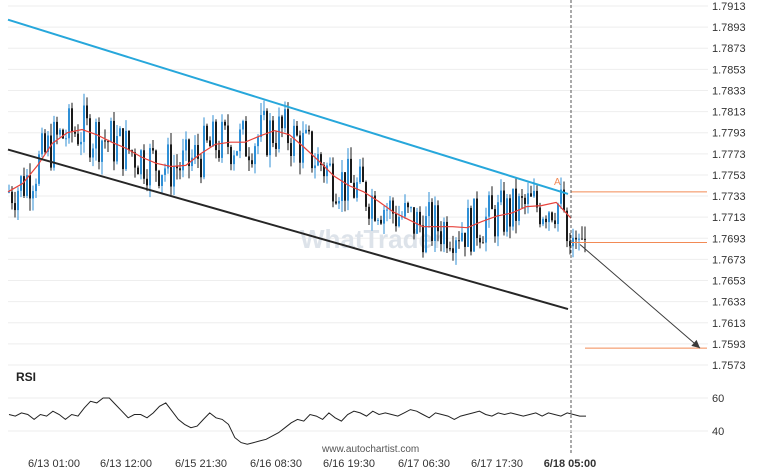  What do you see at coordinates (729, 282) in the screenshot?
I see `price-tick-label: 1.7653` at bounding box center [729, 282].